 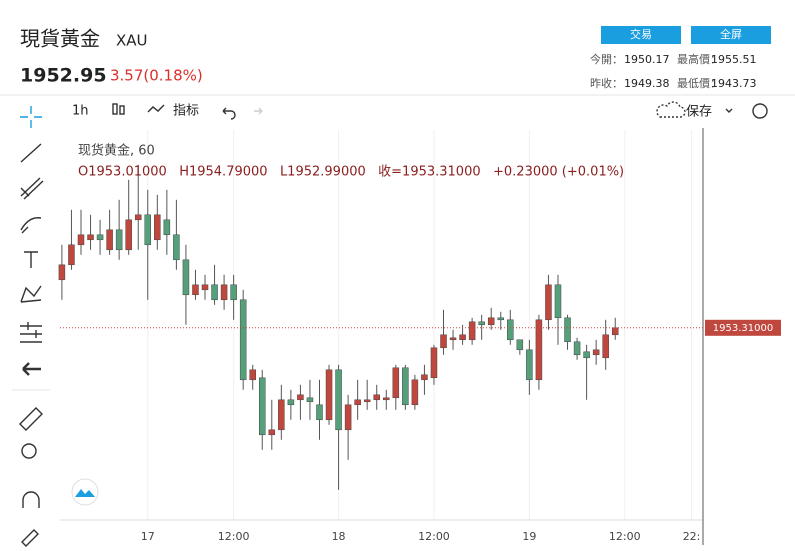 I want to click on x-tick-label: 18, so click(x=339, y=536).